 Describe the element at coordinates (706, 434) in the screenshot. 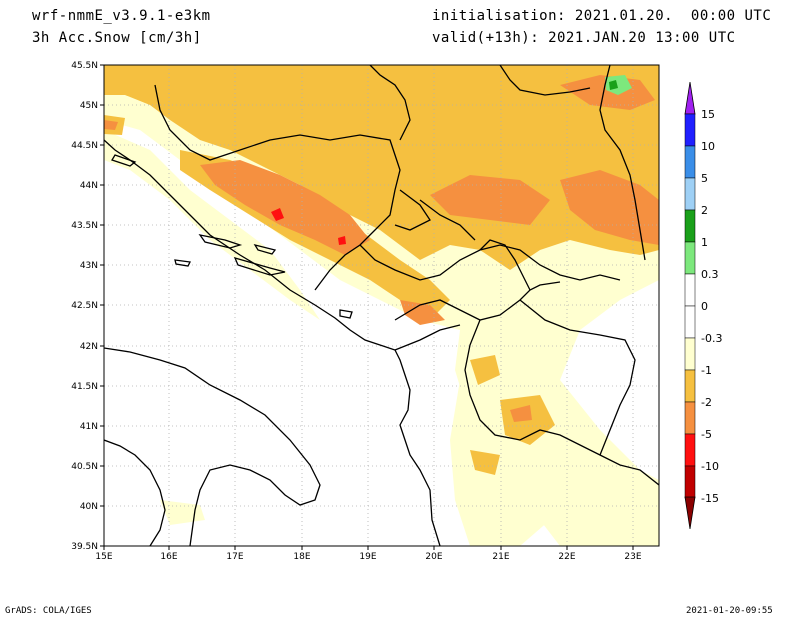

I see `colorbar-label: -5` at that location.